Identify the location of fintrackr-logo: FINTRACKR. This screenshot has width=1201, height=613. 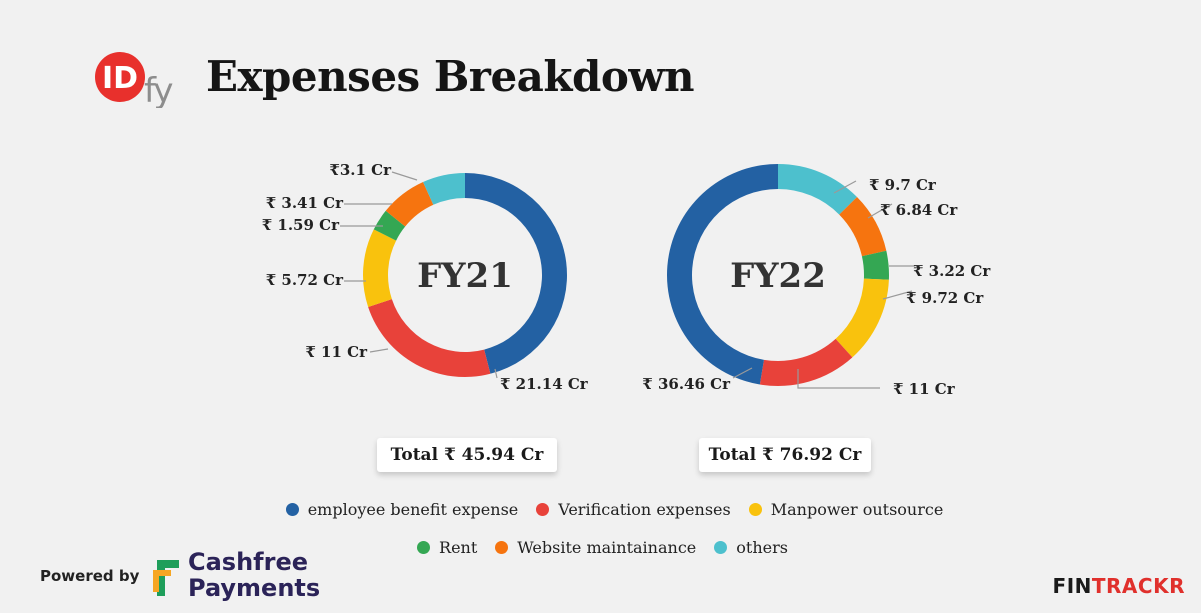
(1119, 586).